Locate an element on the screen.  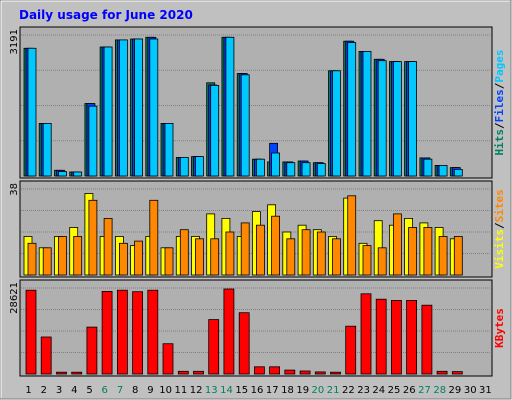
x-label-day-5: 5 is located at coordinates (89, 390).